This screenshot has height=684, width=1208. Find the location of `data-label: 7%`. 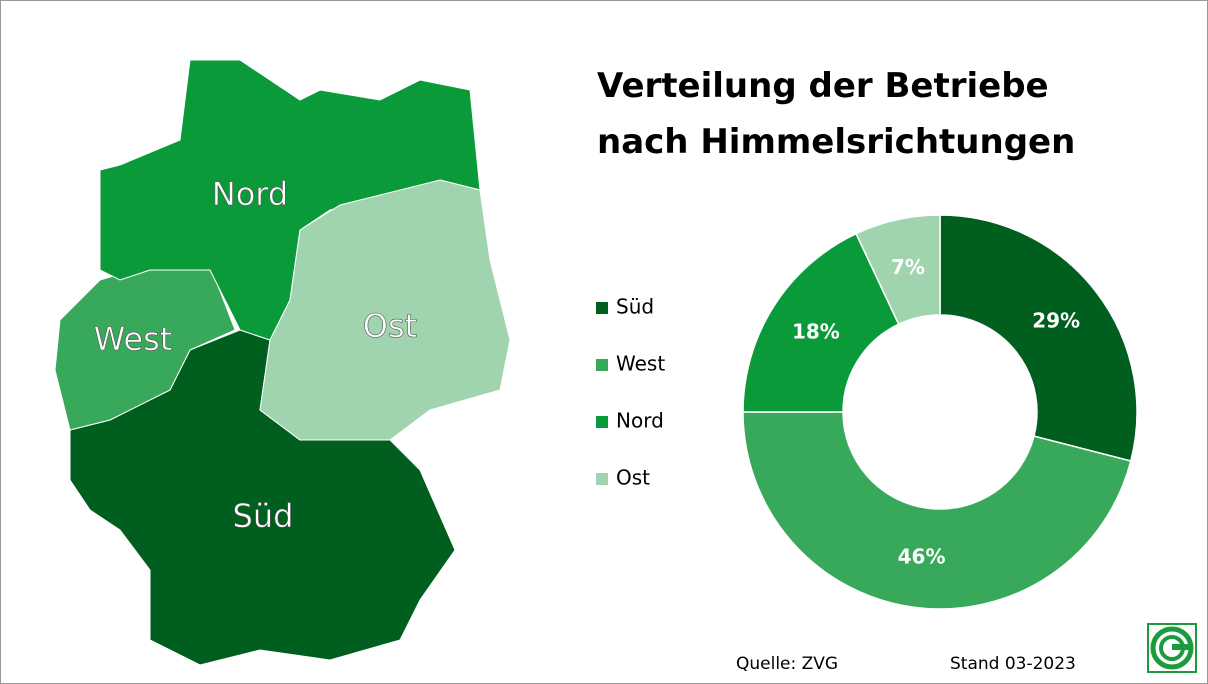

data-label: 7% is located at coordinates (908, 267).